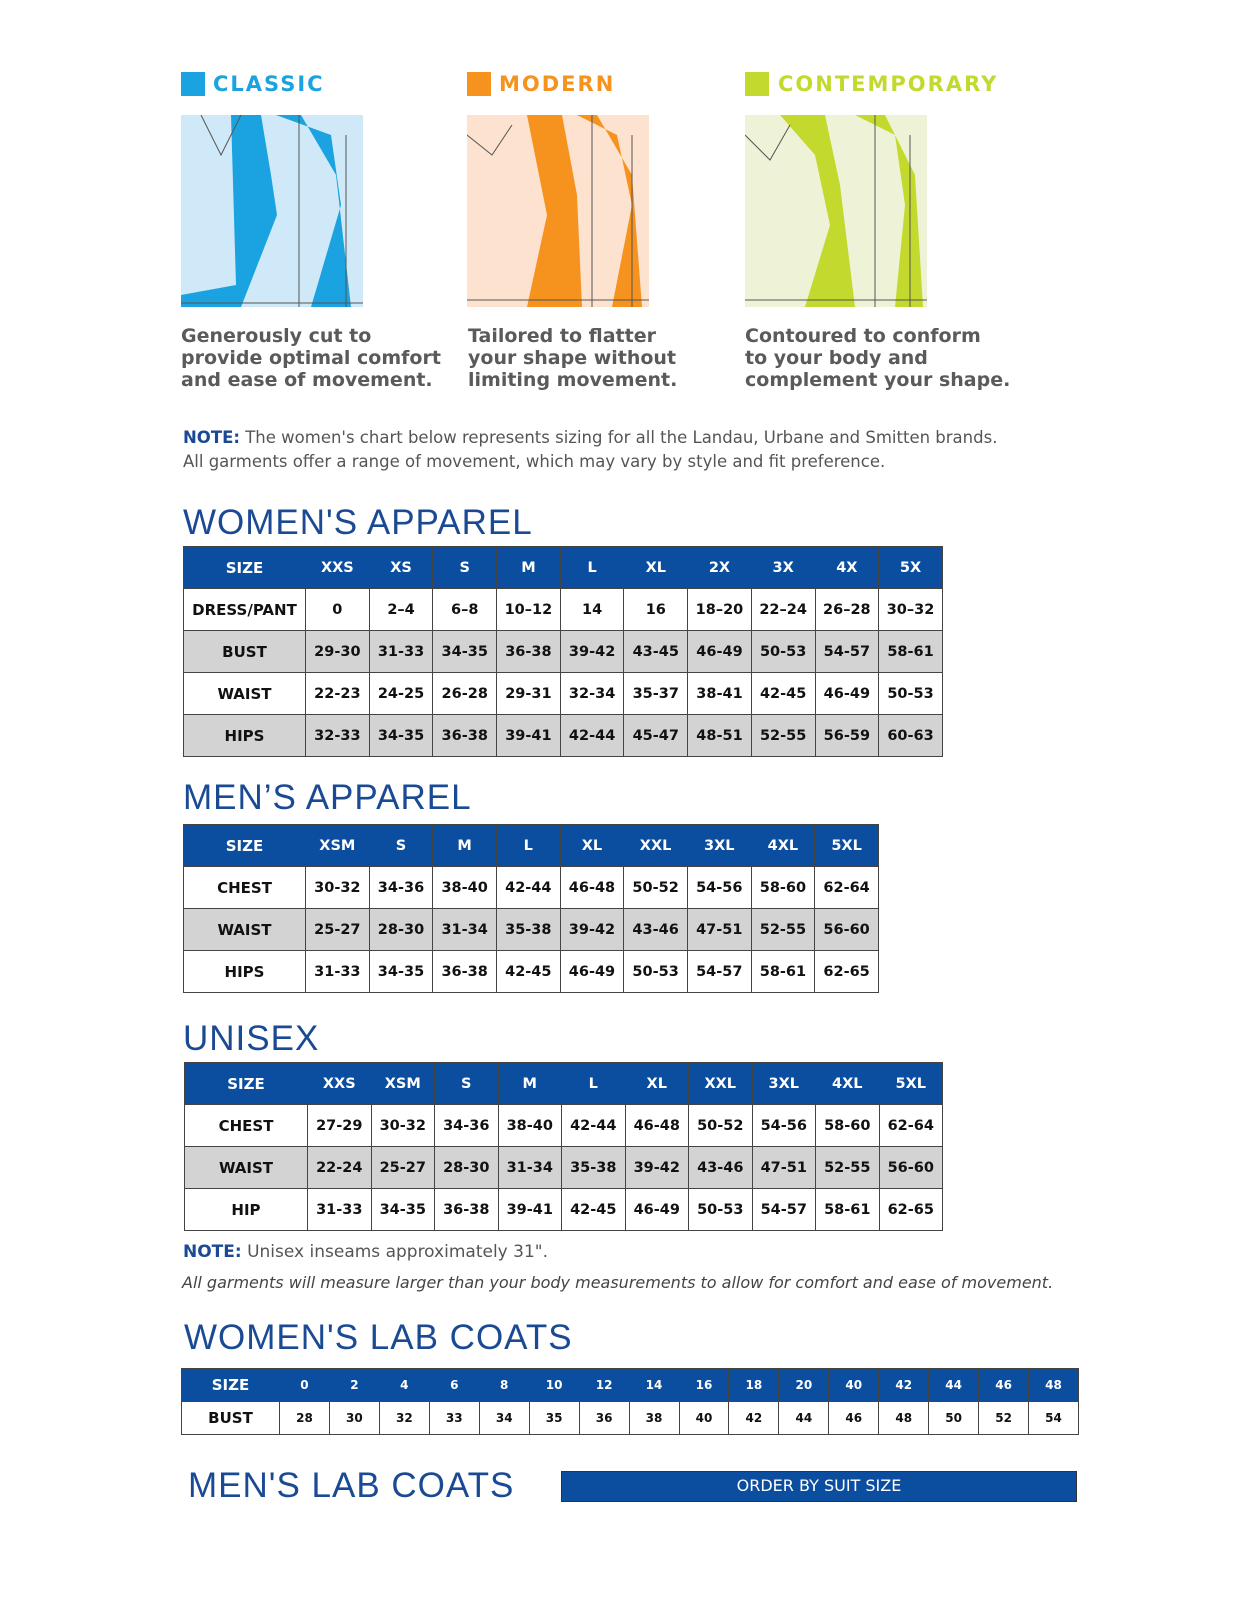  Describe the element at coordinates (401, 929) in the screenshot. I see `table-cell: 28-30` at that location.